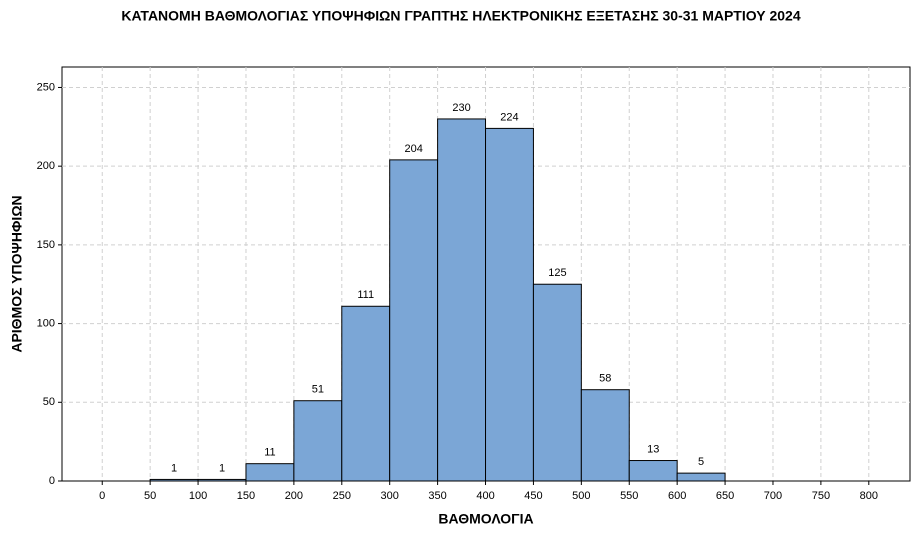 Image resolution: width=922 pixels, height=533 pixels. I want to click on data-label: 204, so click(413, 149).